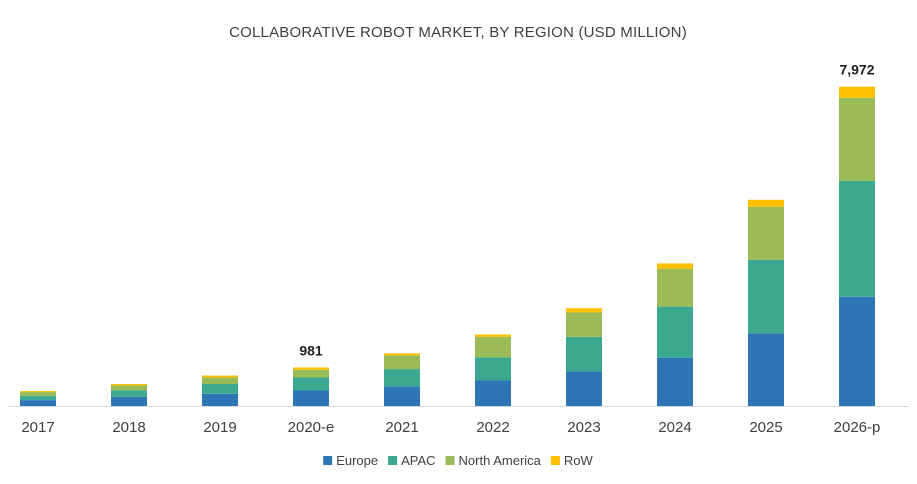 This screenshot has height=484, width=917. I want to click on bar-apac-2020-e, so click(311, 384).